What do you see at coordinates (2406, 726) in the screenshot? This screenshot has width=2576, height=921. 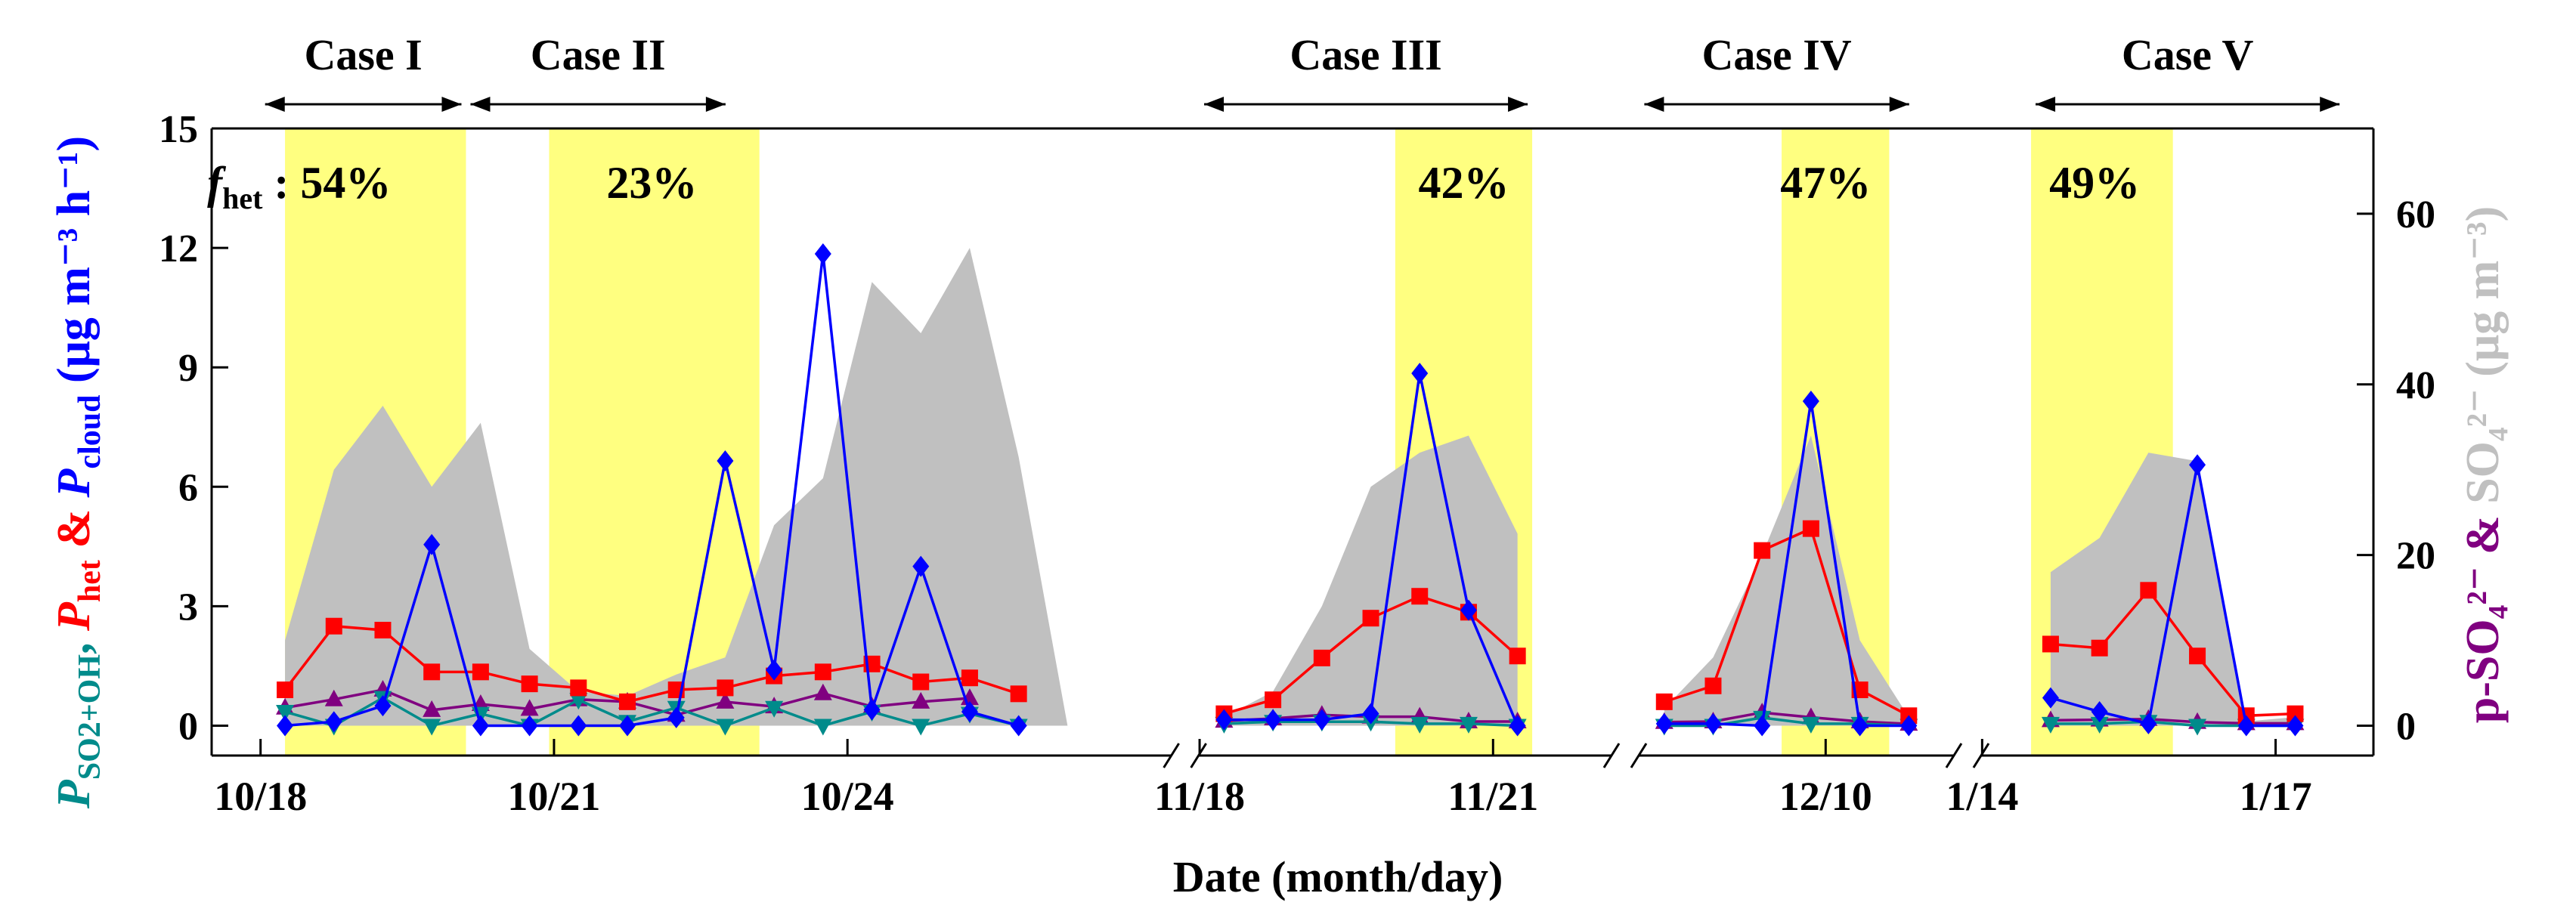 I see `right-y-tick-label: 0` at bounding box center [2406, 726].